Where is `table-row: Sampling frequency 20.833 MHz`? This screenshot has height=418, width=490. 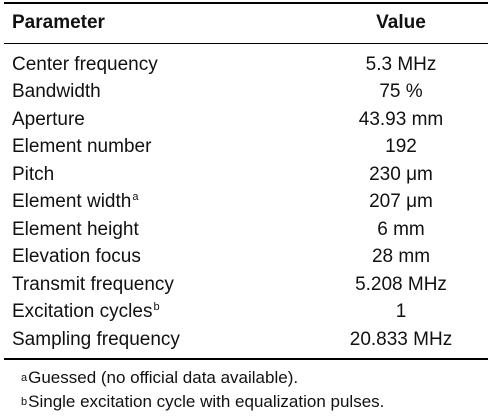 table-row: Sampling frequency 20.833 MHz is located at coordinates (249, 340).